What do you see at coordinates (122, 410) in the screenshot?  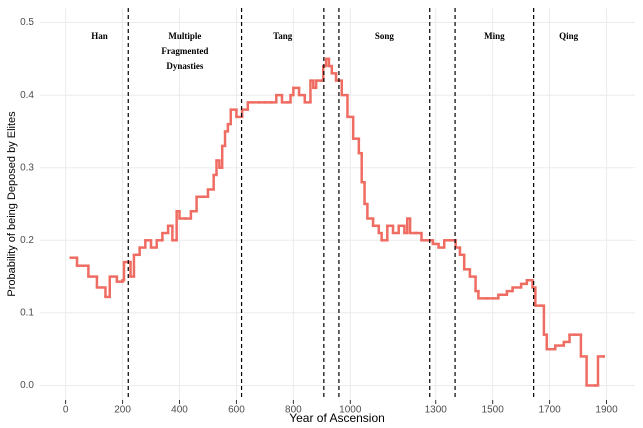 I see `x-tick-label: 200` at bounding box center [122, 410].